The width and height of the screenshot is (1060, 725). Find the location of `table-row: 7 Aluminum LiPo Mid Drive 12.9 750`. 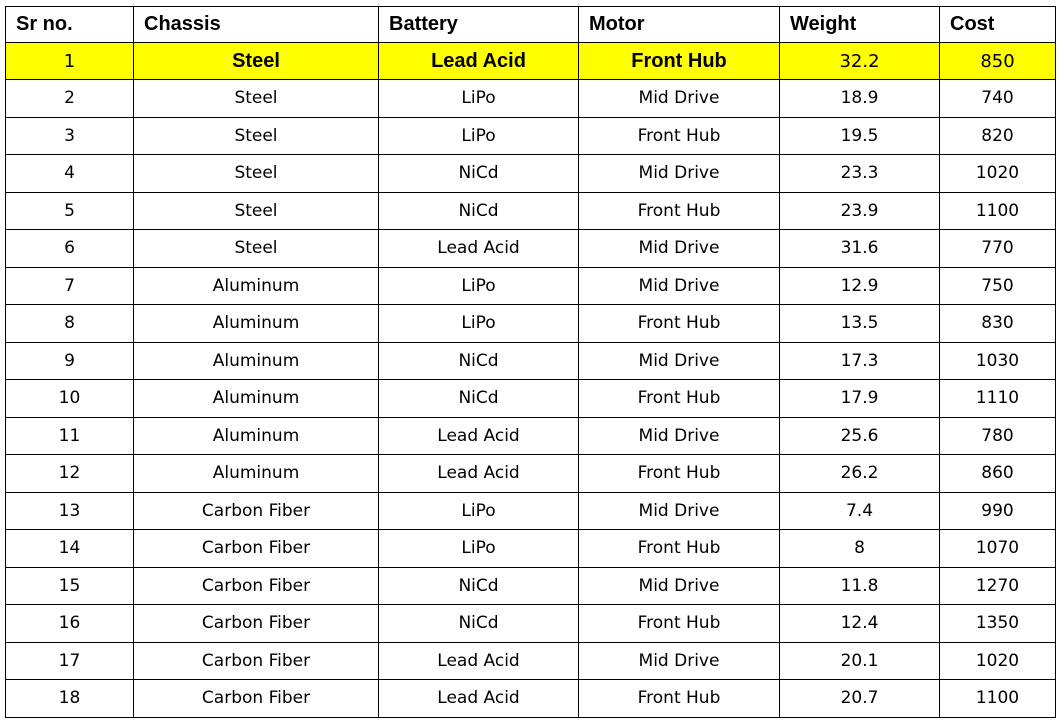

table-row: 7 Aluminum LiPo Mid Drive 12.9 750 is located at coordinates (530, 285).